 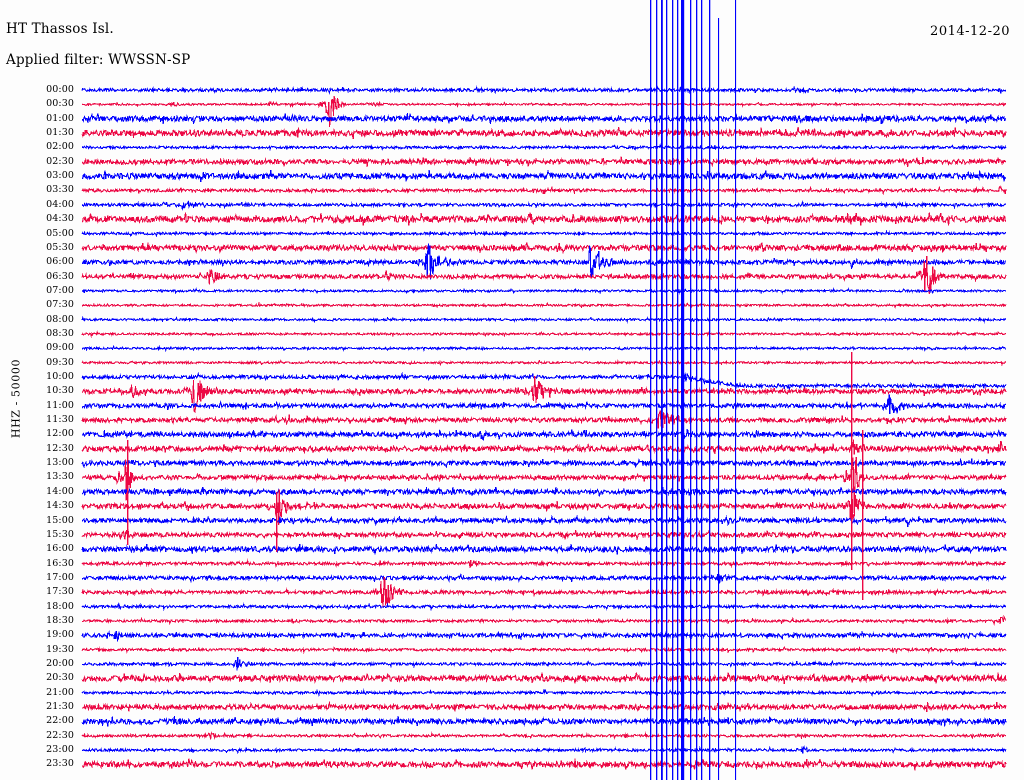 What do you see at coordinates (60, 563) in the screenshot?
I see `time-tick-label: 16:30` at bounding box center [60, 563].